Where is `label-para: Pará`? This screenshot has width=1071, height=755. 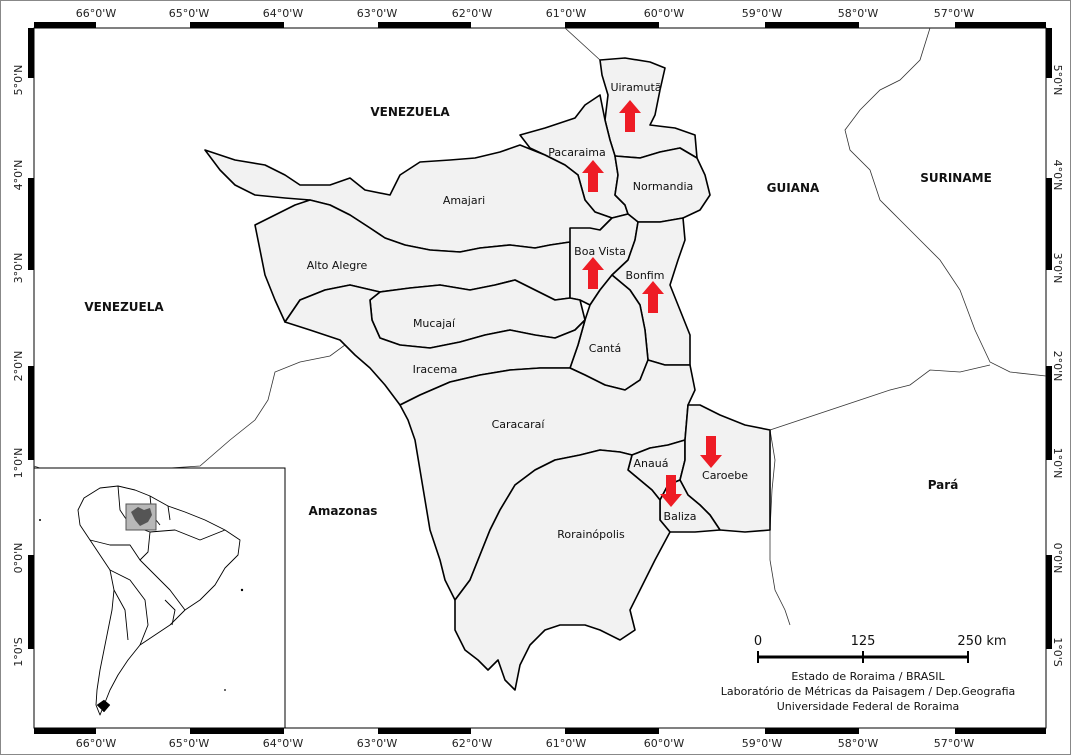 label-para: Pará is located at coordinates (943, 485).